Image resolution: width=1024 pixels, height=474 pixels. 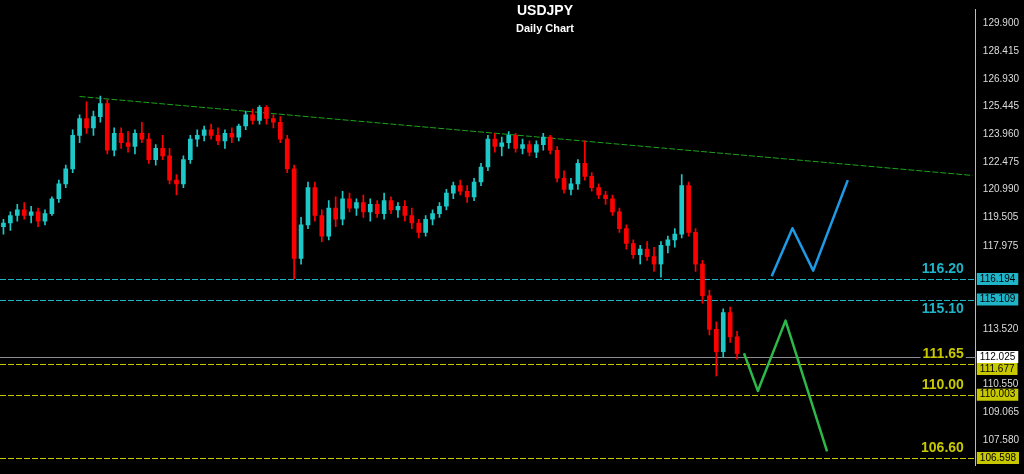 I want to click on y-tick-label: 120.990, so click(x=1001, y=189).